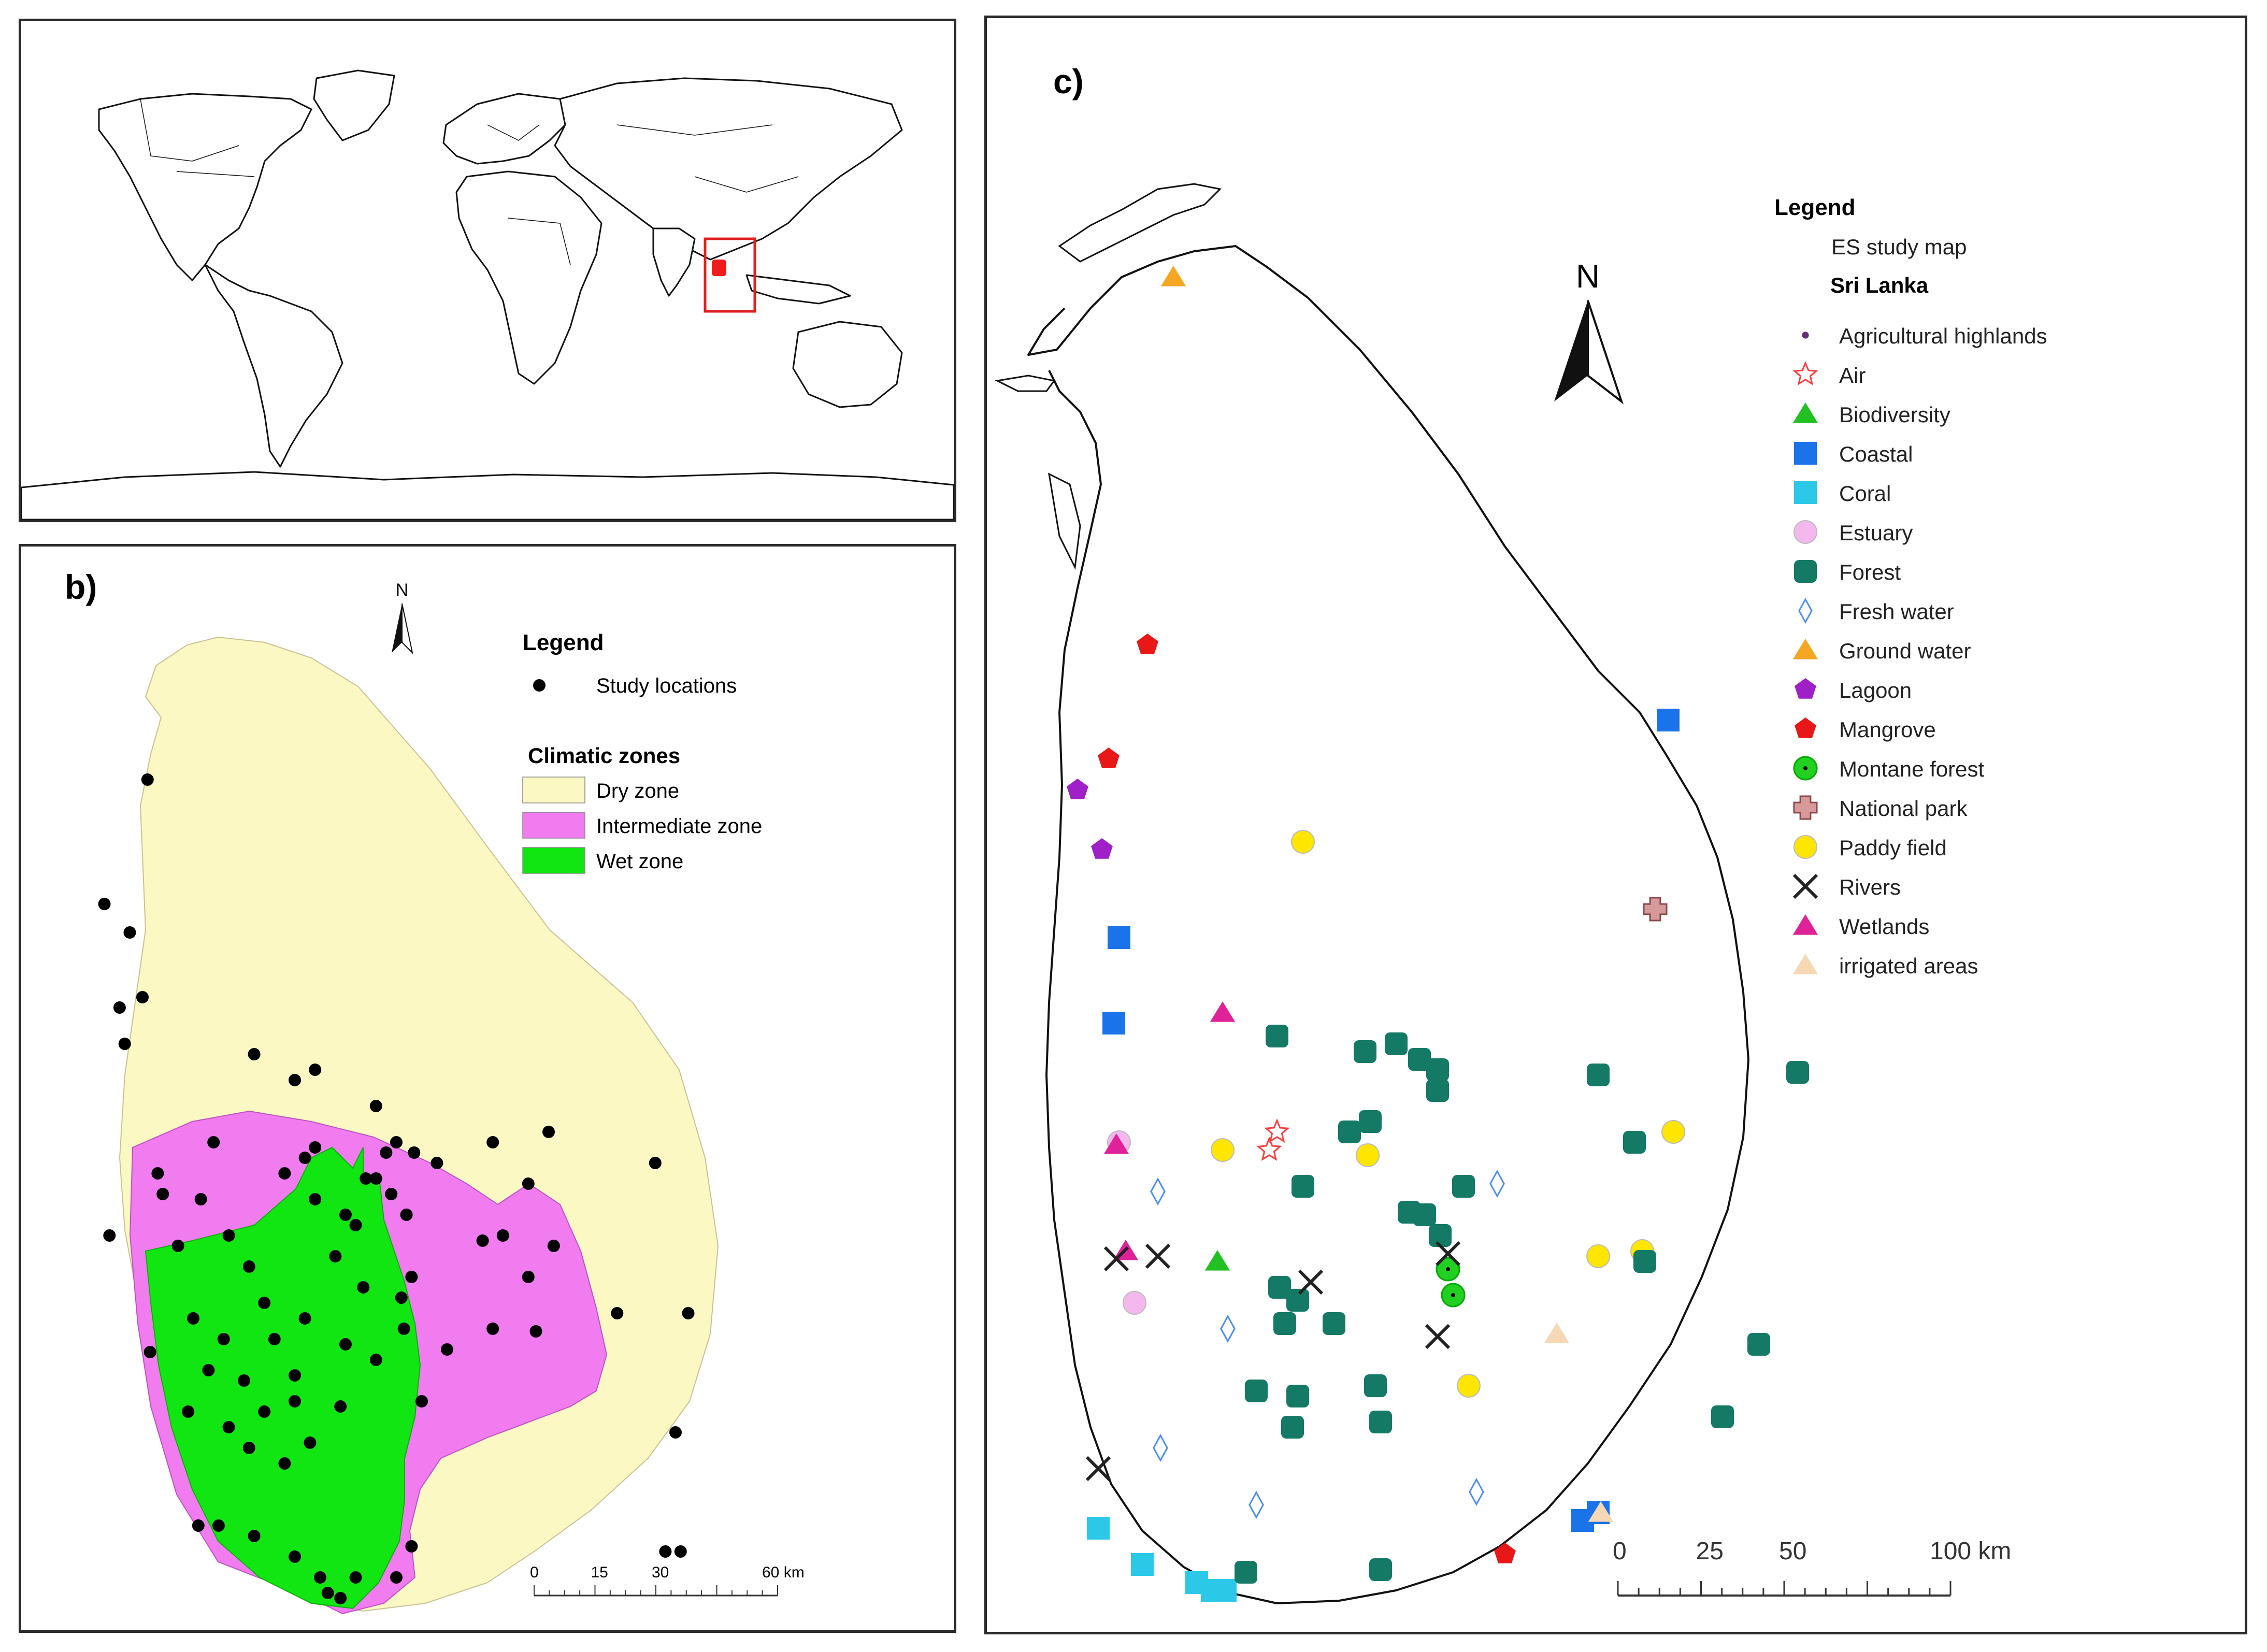 This screenshot has height=1652, width=2267. Describe the element at coordinates (1064, 521) in the screenshot. I see `puttalam-outline` at that location.